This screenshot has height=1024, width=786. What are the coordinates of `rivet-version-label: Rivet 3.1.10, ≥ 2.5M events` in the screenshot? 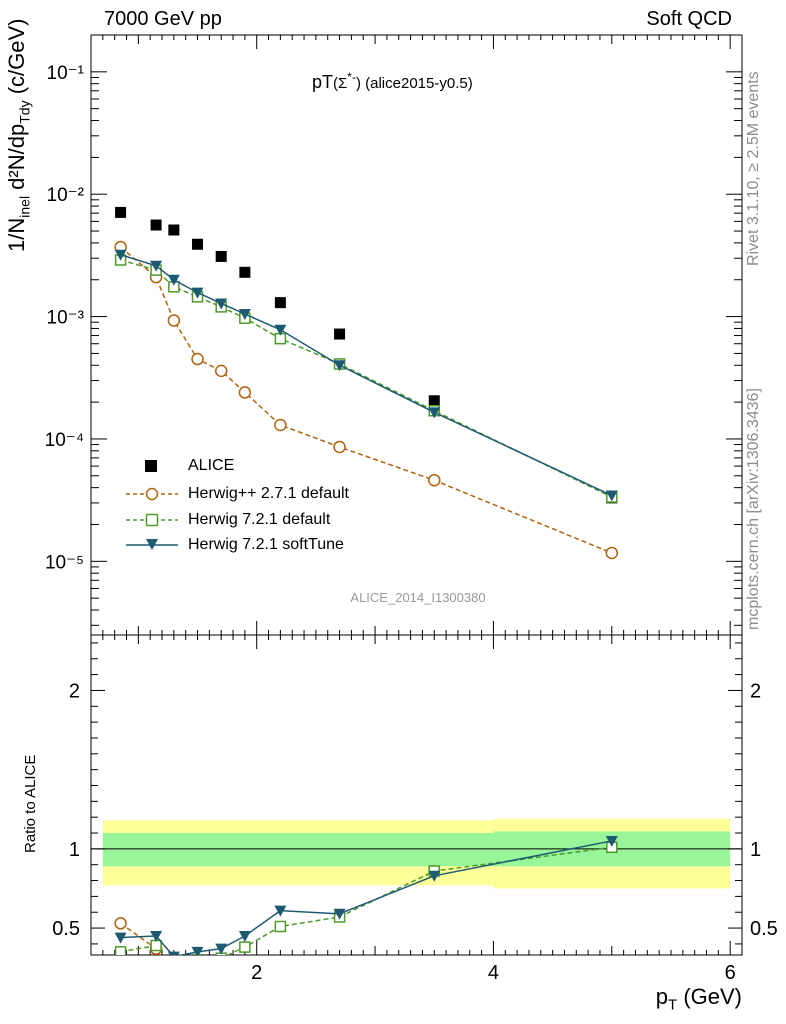 It's located at (753, 168).